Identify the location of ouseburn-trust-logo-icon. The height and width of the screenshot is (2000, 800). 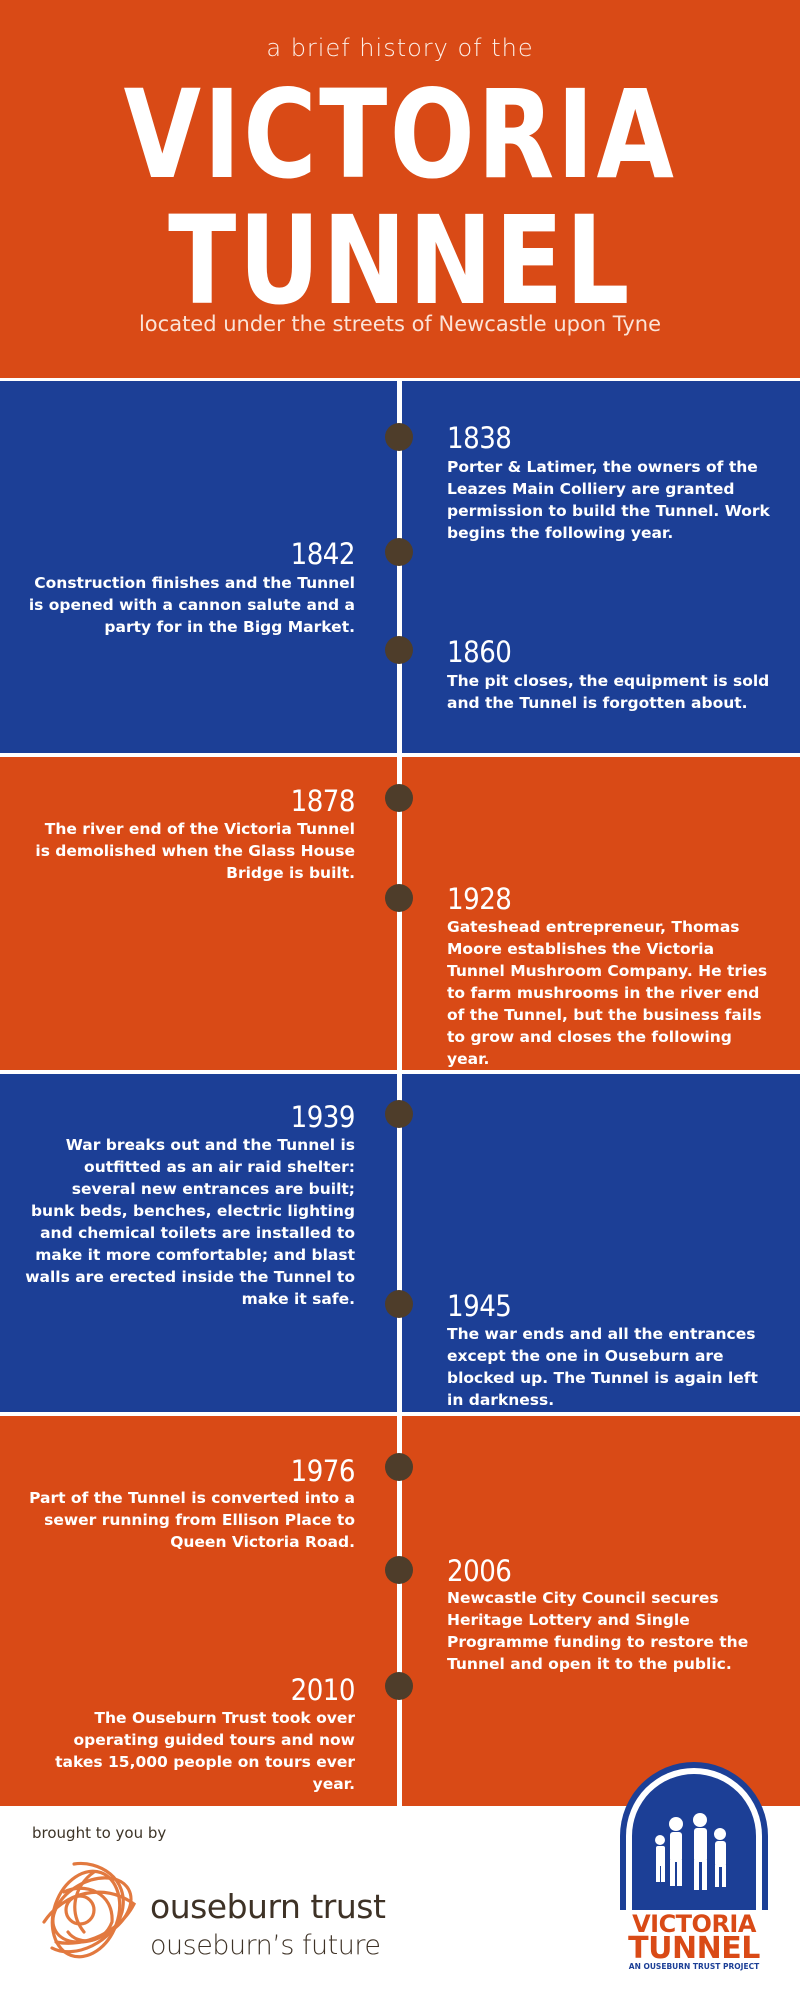
(89, 1910).